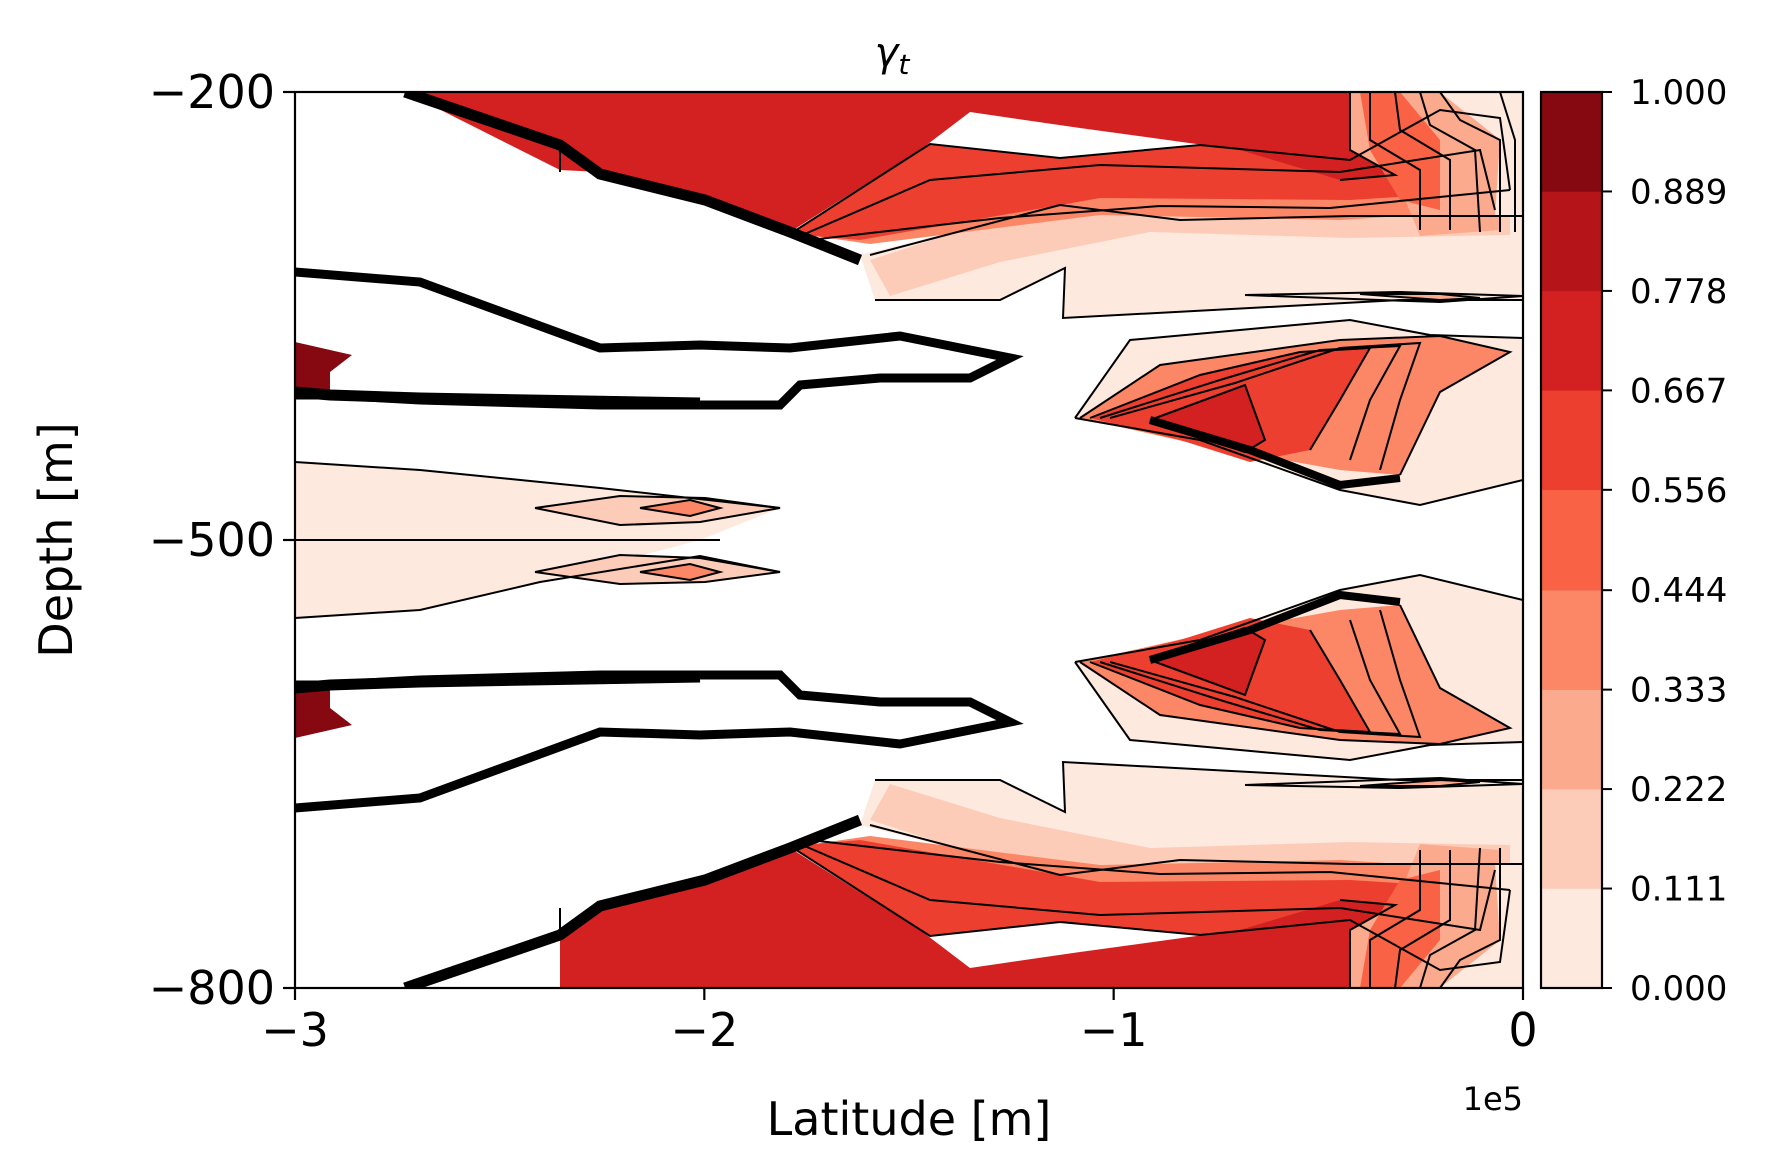 The height and width of the screenshot is (1173, 1769). What do you see at coordinates (212, 540) in the screenshot?
I see `y-tick-label: −500` at bounding box center [212, 540].